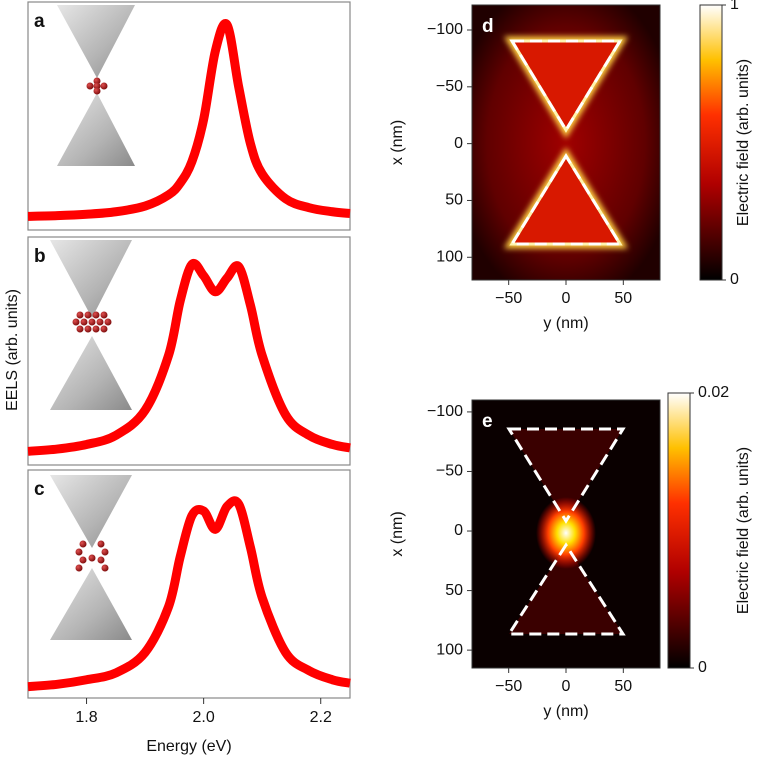  Describe the element at coordinates (39, 21) in the screenshot. I see `panel-label: a` at that location.